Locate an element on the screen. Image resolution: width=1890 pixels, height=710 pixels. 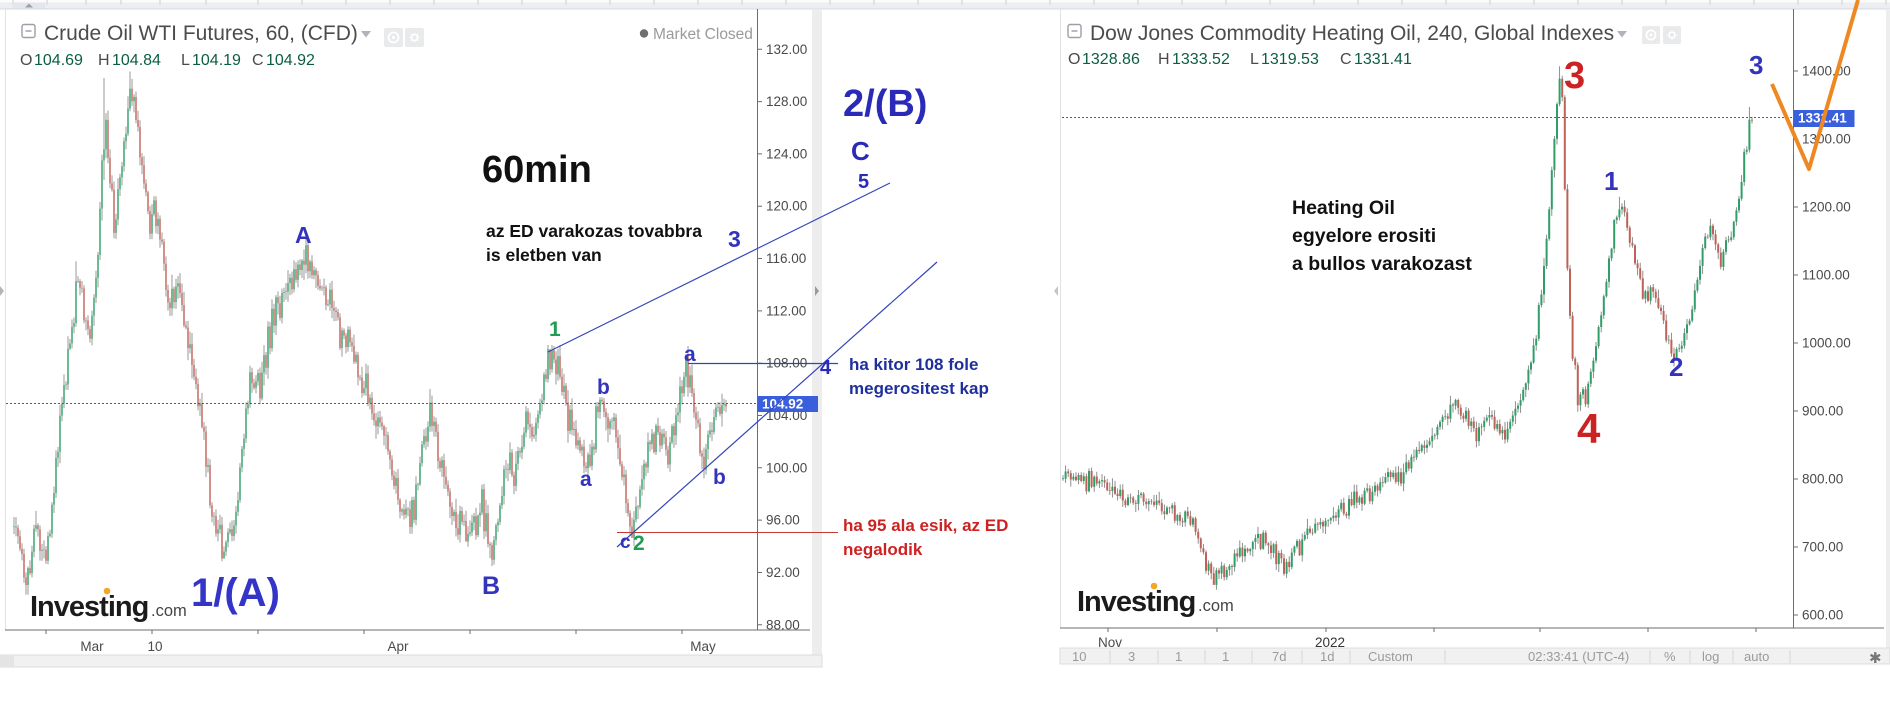
svg-text: 1300.00 is located at coordinates (1826, 139).